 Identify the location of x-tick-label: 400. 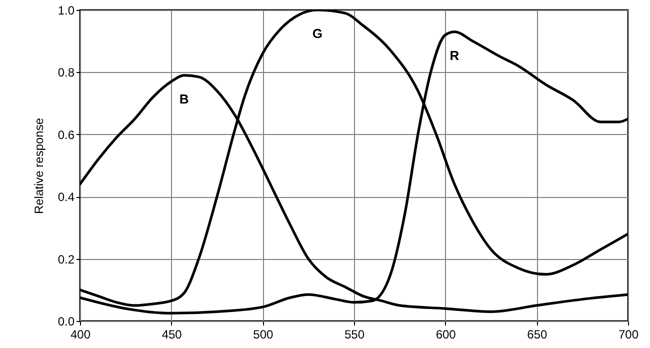
(80, 335).